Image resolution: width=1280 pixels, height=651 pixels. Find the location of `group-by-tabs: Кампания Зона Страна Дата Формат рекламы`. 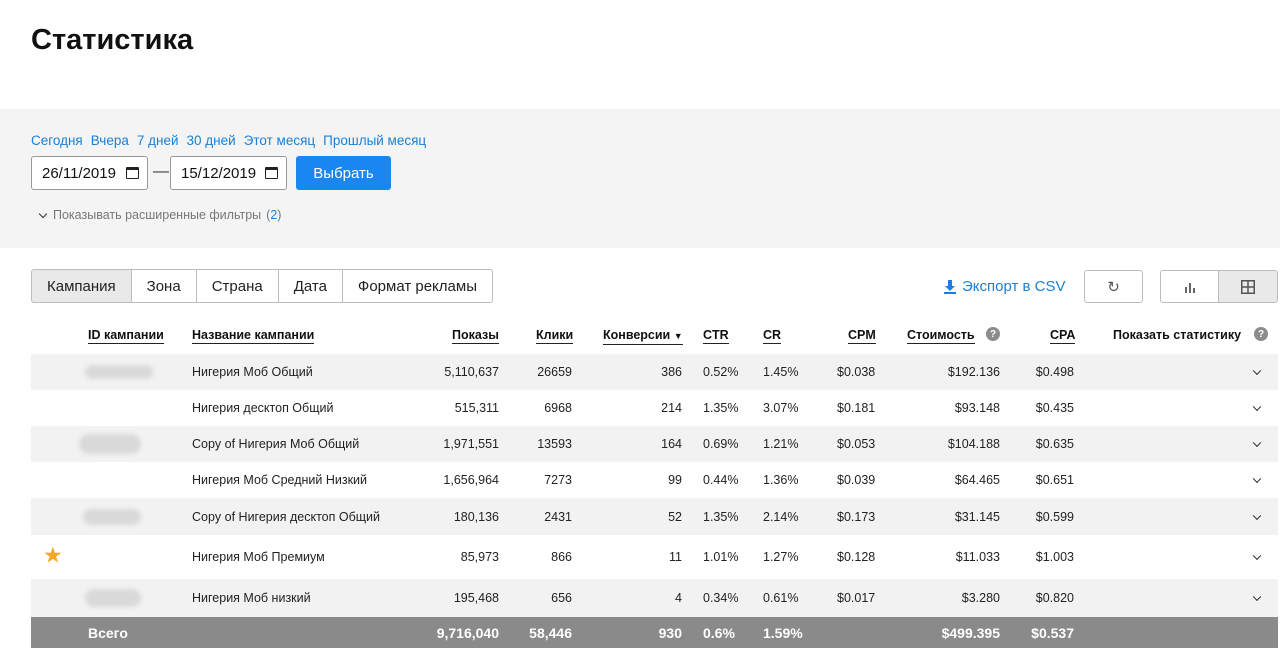

group-by-tabs: Кампания Зона Страна Дата Формат рекламы is located at coordinates (262, 286).